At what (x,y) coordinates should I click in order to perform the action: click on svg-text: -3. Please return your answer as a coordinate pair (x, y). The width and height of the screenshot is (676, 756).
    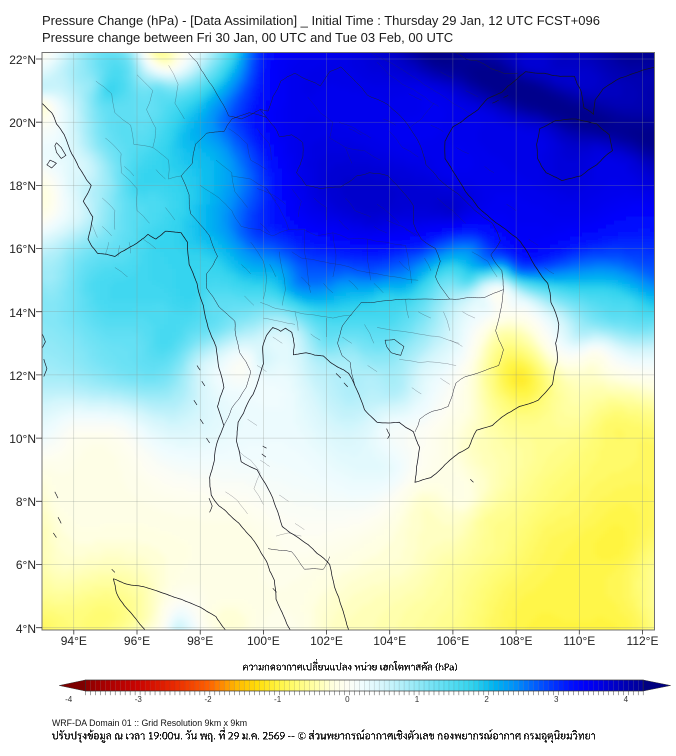
    Looking at the image, I should click on (139, 699).